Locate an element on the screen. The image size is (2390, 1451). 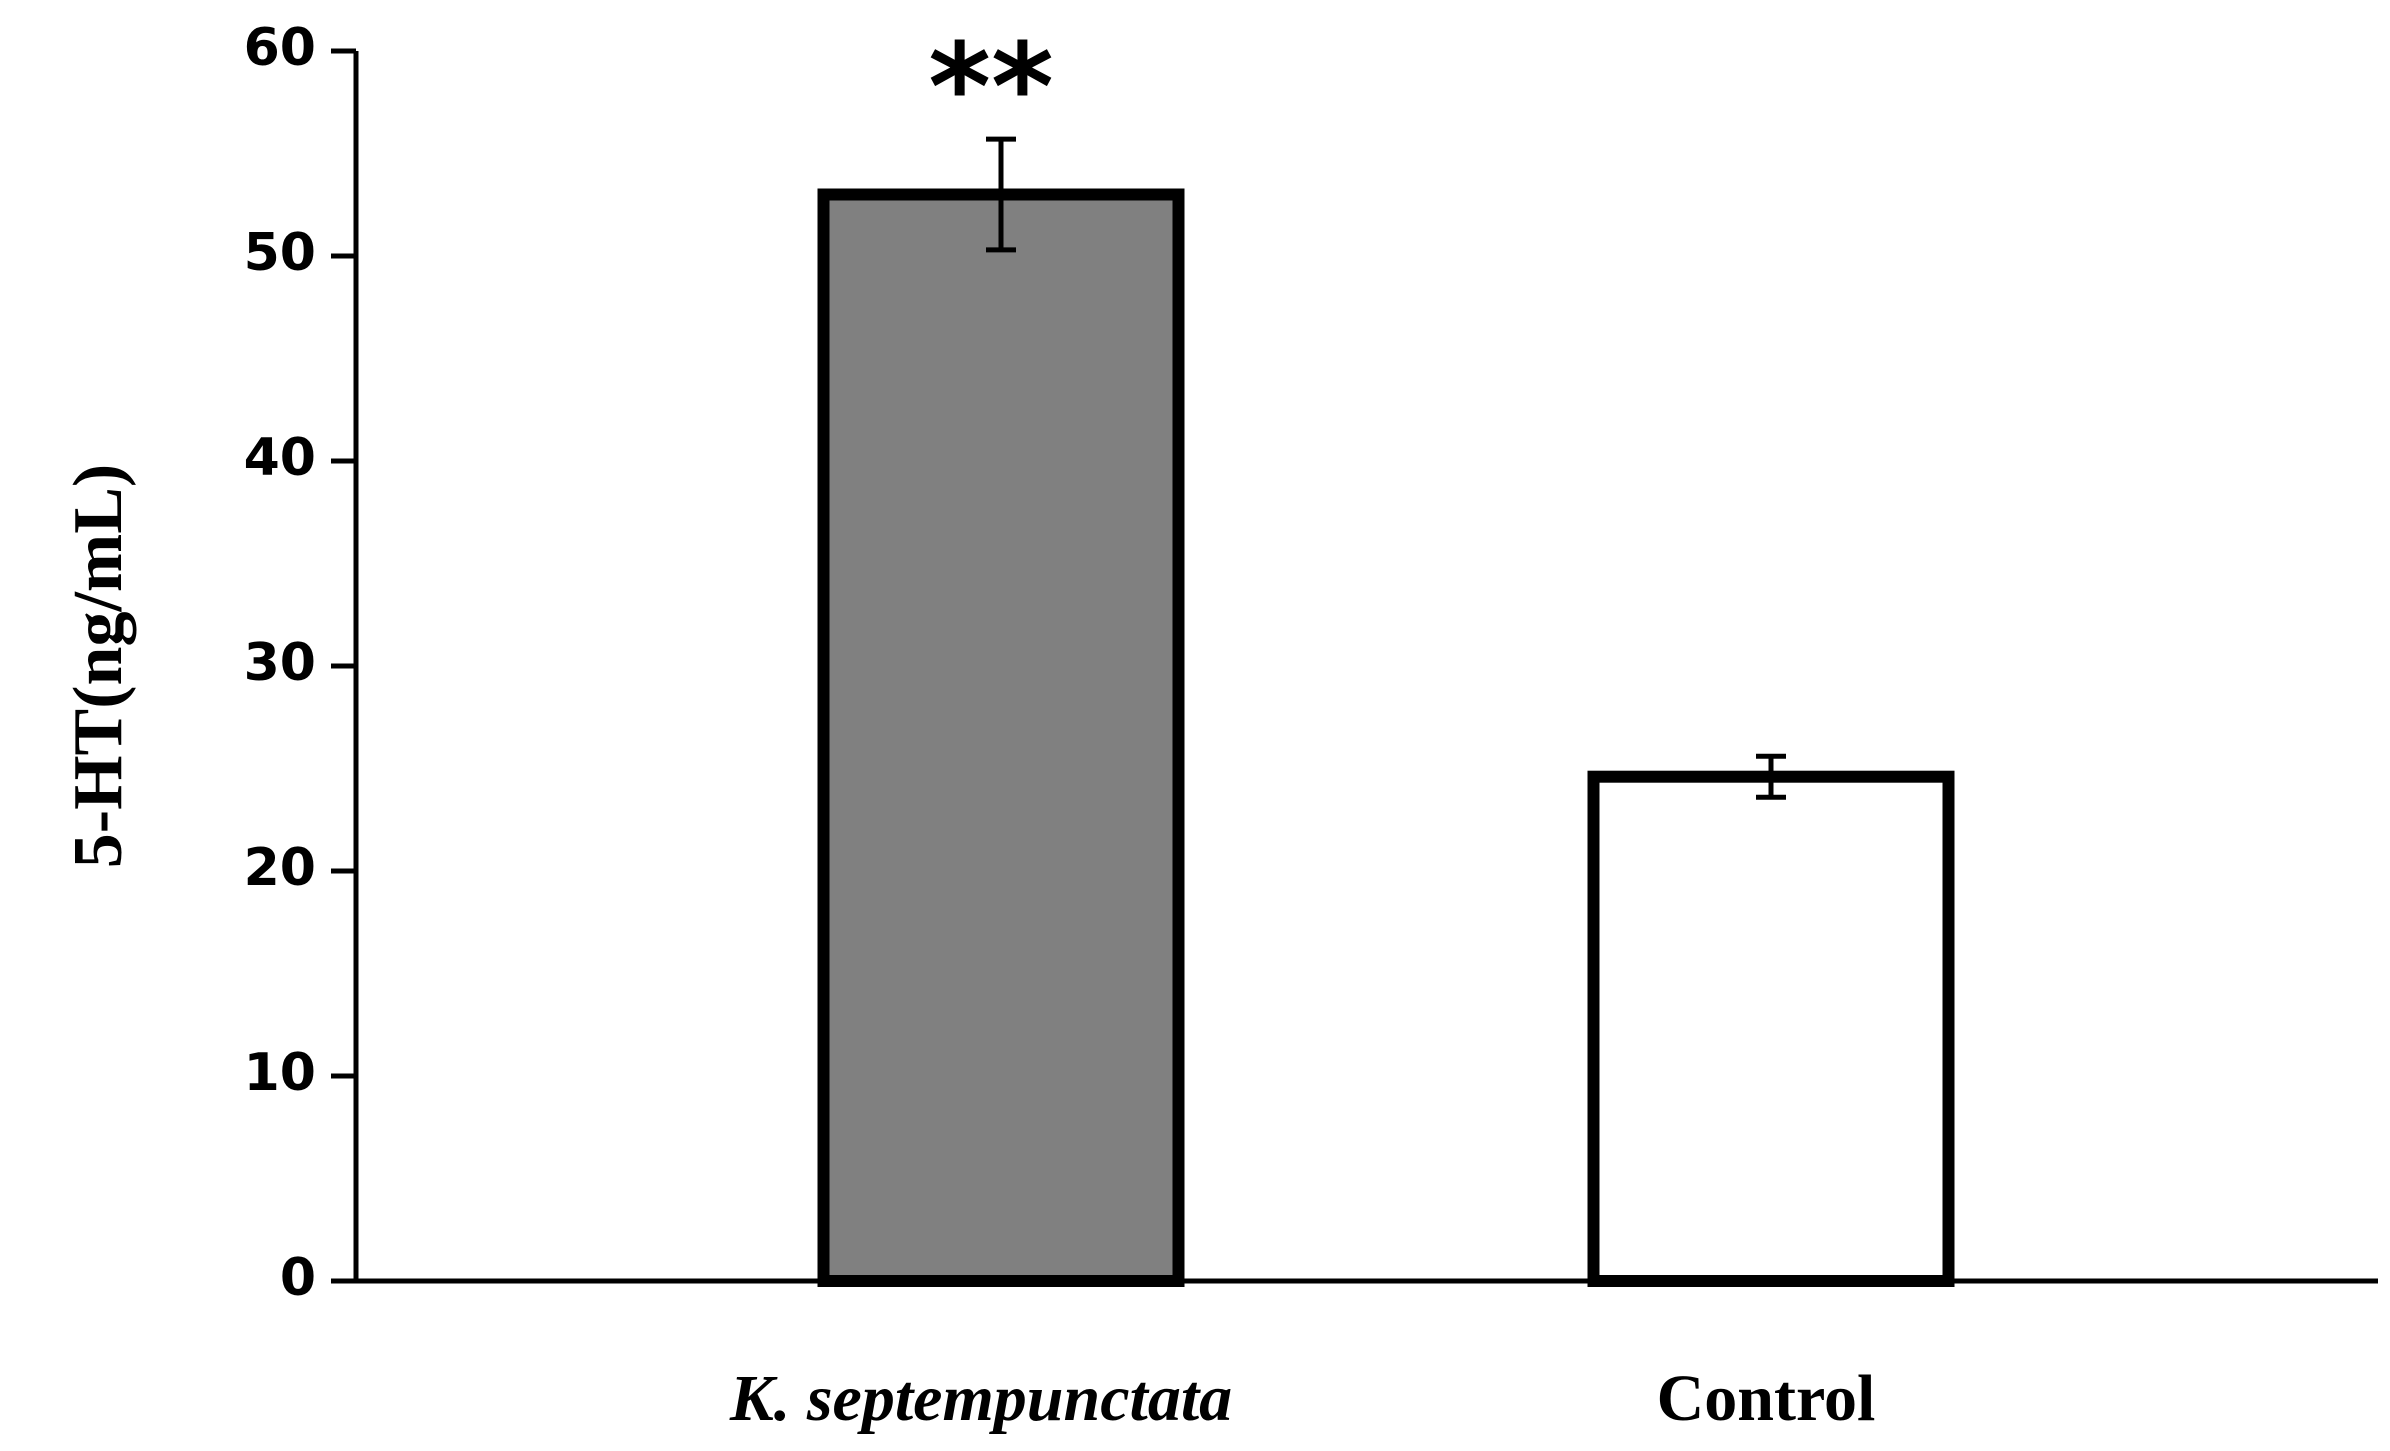
y-tick-label: 50 is located at coordinates (280, 253).